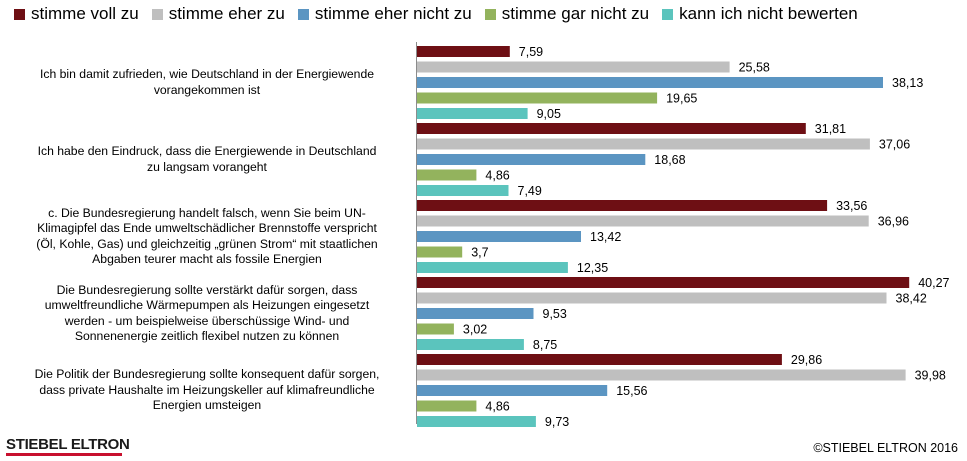 This screenshot has height=461, width=967. Describe the element at coordinates (472, 113) in the screenshot. I see `bar-q1-kann-ich-nicht-bewerten` at that location.